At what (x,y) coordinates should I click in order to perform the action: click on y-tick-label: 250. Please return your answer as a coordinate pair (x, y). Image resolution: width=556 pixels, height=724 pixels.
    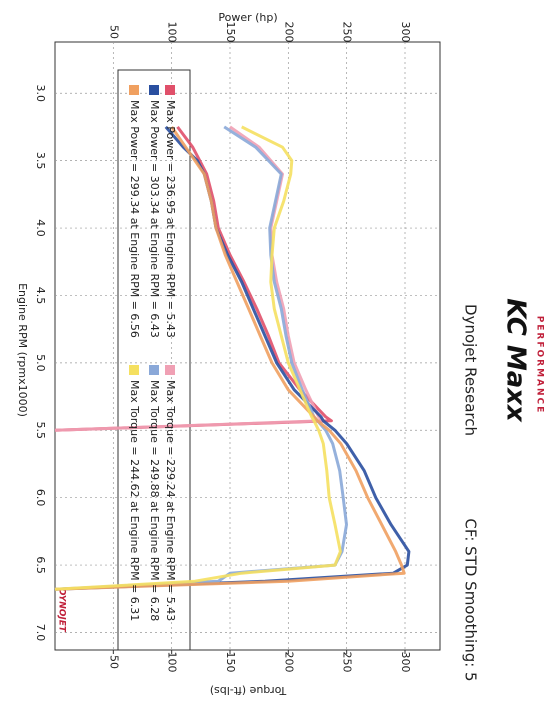
    Looking at the image, I should click on (347, 32).